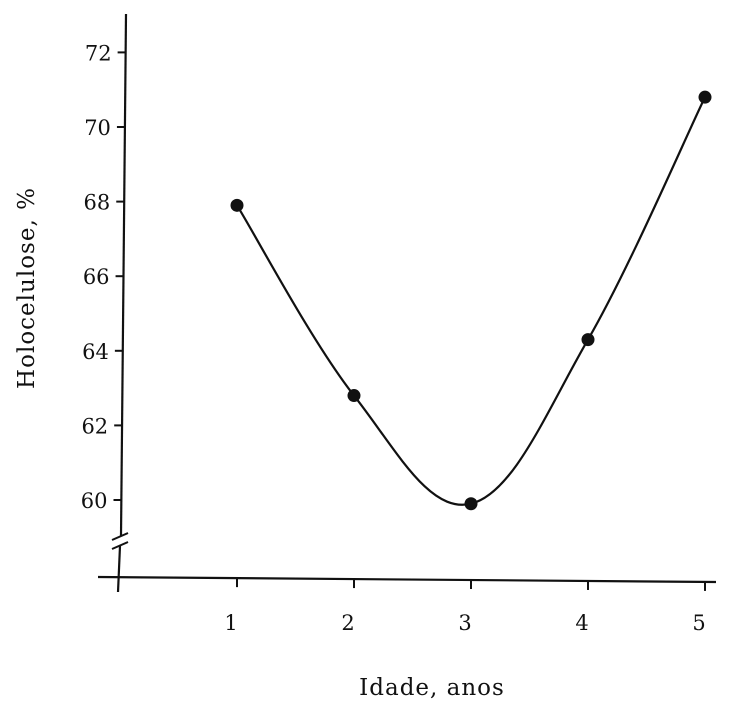 The width and height of the screenshot is (731, 704). What do you see at coordinates (581, 623) in the screenshot?
I see `x-tick-label: 4` at bounding box center [581, 623].